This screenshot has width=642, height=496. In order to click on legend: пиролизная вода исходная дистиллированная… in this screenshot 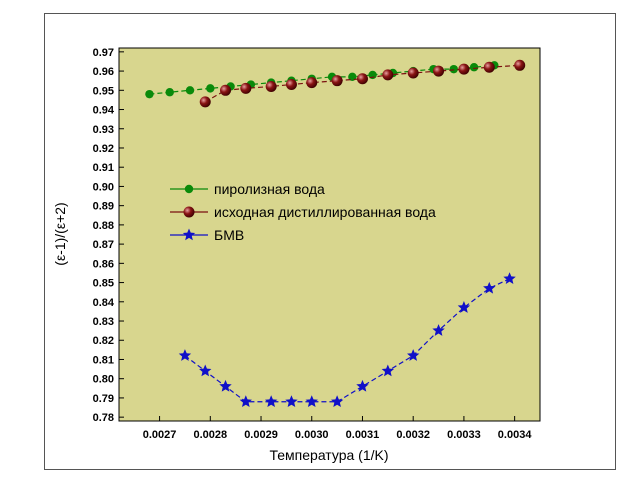, I will do `click(303, 212)`.